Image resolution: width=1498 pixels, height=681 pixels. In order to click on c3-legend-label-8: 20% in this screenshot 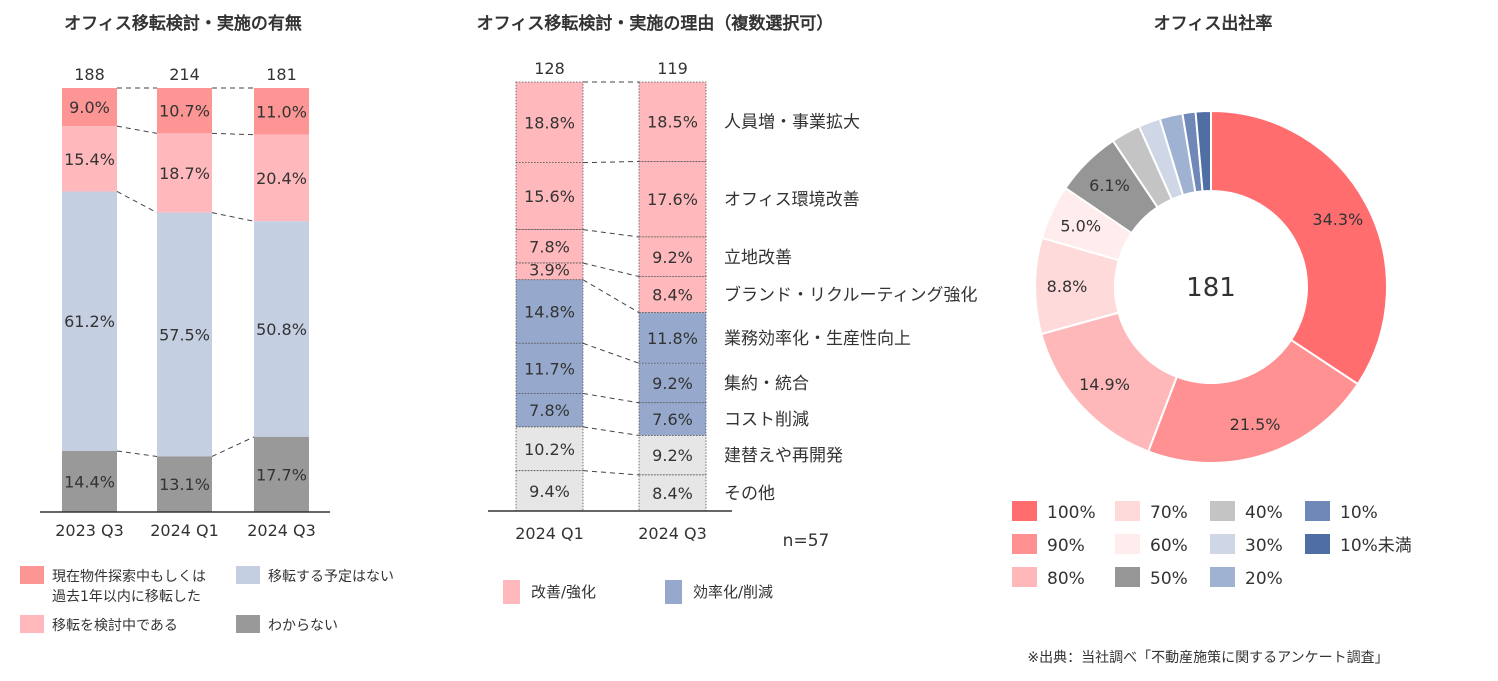, I will do `click(1264, 579)`.